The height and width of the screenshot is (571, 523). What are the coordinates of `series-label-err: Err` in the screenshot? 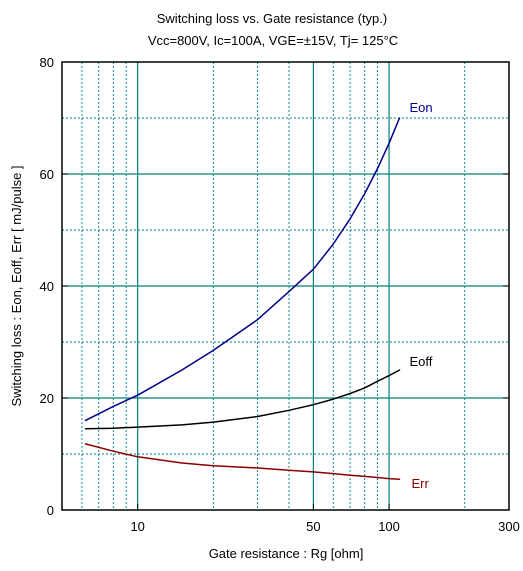 It's located at (420, 483).